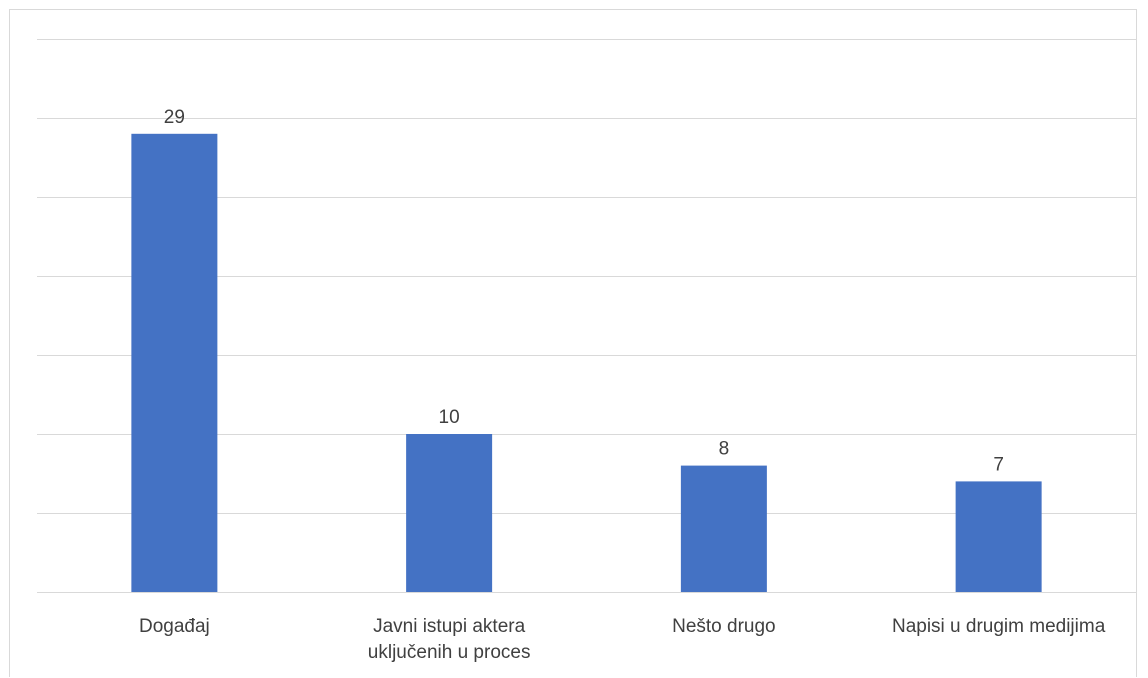 This screenshot has height=678, width=1148. I want to click on x-tick-label-0: Događaj, so click(174, 626).